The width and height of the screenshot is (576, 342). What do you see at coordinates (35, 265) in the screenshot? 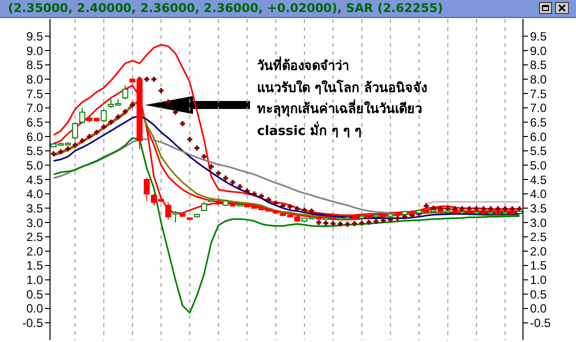
I see `y-tick-label: 1.5` at bounding box center [35, 265].